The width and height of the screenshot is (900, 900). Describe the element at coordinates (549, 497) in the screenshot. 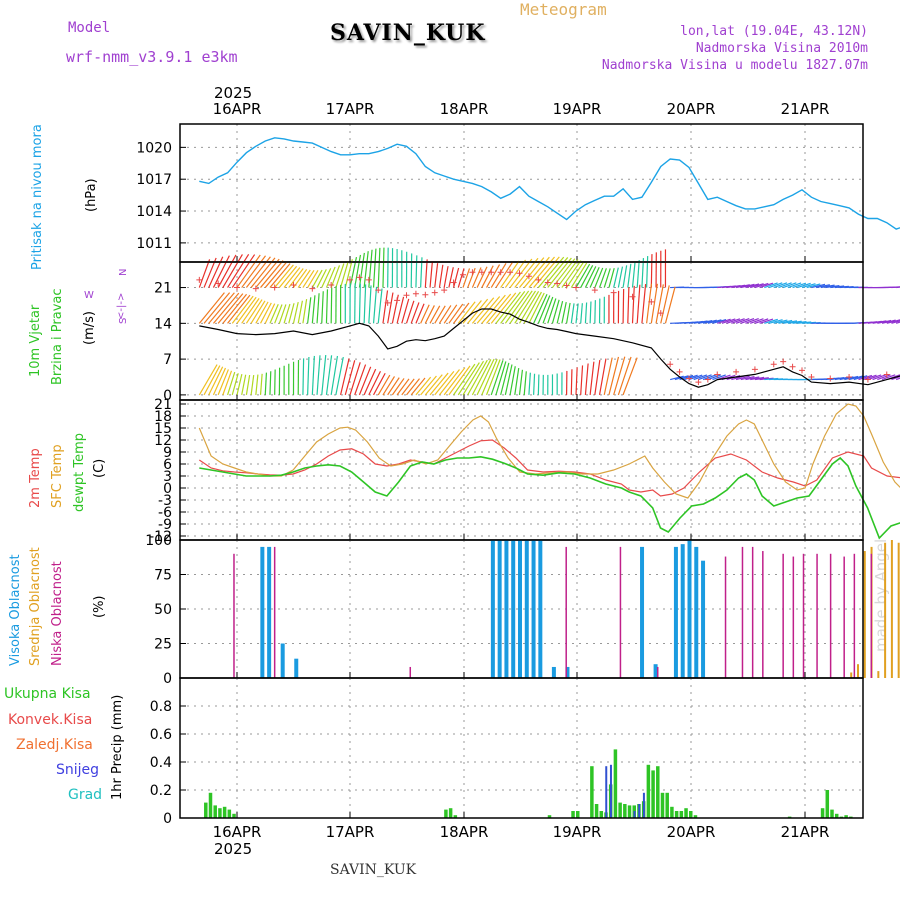

I see `temp-dewpt-line` at that location.